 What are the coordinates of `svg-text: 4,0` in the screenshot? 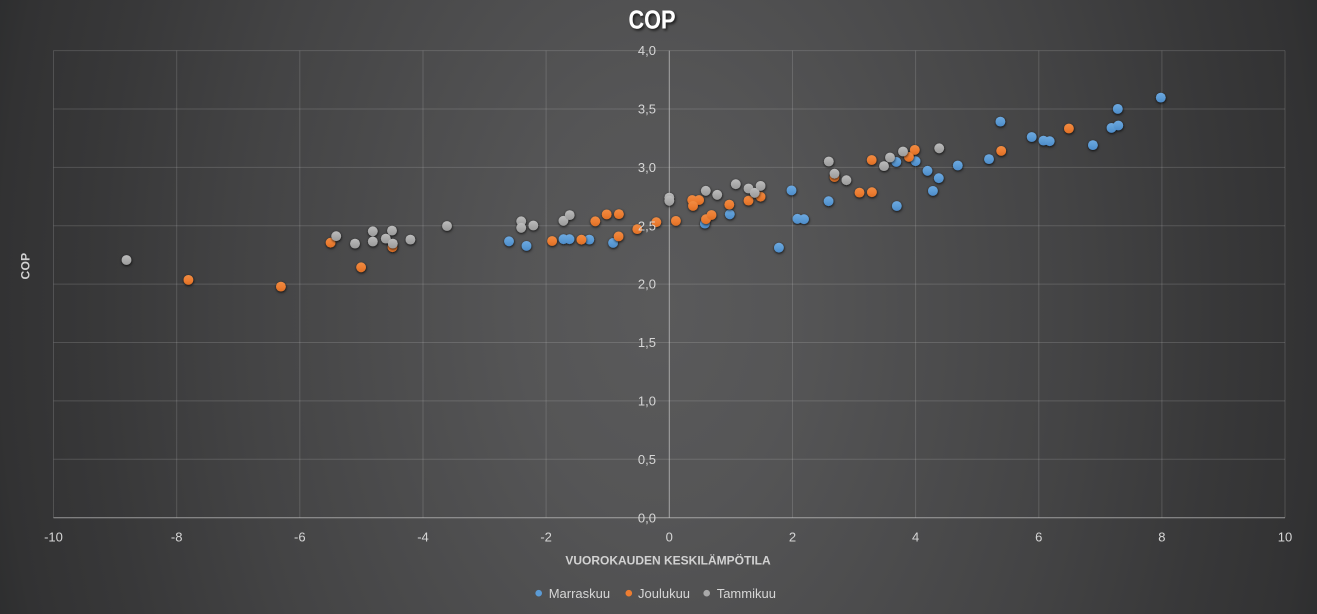 It's located at (647, 50).